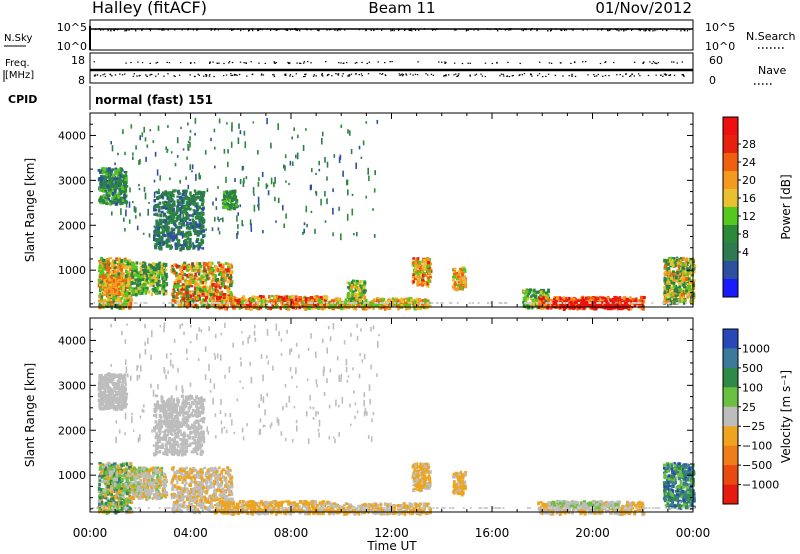 This screenshot has width=800, height=554. I want to click on nsearch-label: N.Search, so click(771, 36).